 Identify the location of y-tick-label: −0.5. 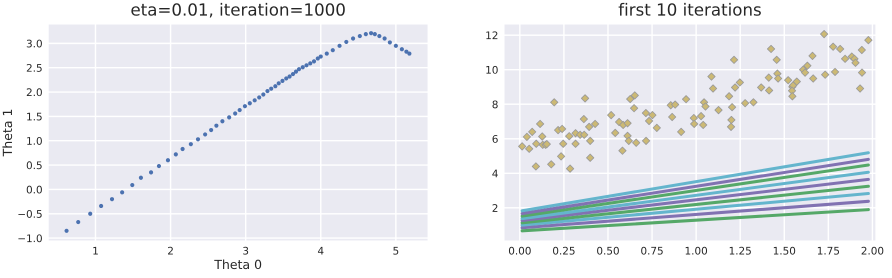
(30, 214).